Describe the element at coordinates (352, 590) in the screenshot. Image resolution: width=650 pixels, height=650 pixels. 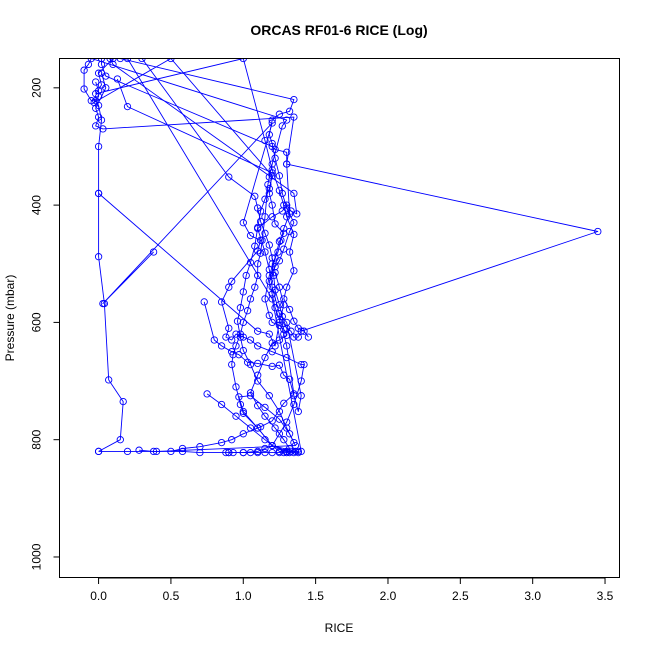
I see `x-axis: 0.0 0.5 1.0 1.5 2.0 2.5 3.0 3.5` at that location.